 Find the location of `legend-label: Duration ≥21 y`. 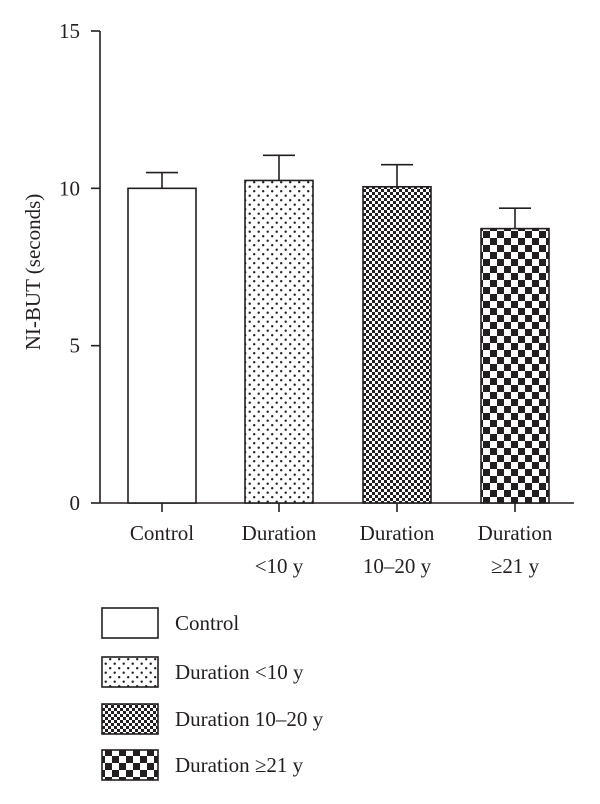

legend-label: Duration ≥21 y is located at coordinates (239, 765).